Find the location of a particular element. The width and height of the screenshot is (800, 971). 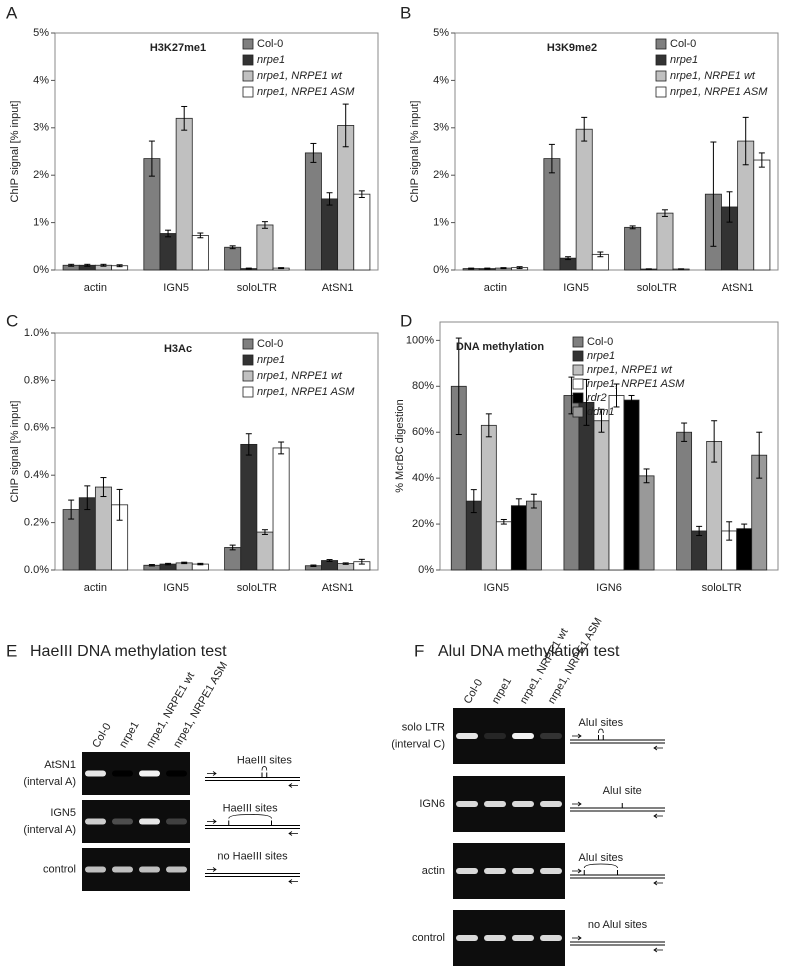

row-label: solo LTR is located at coordinates (423, 727).